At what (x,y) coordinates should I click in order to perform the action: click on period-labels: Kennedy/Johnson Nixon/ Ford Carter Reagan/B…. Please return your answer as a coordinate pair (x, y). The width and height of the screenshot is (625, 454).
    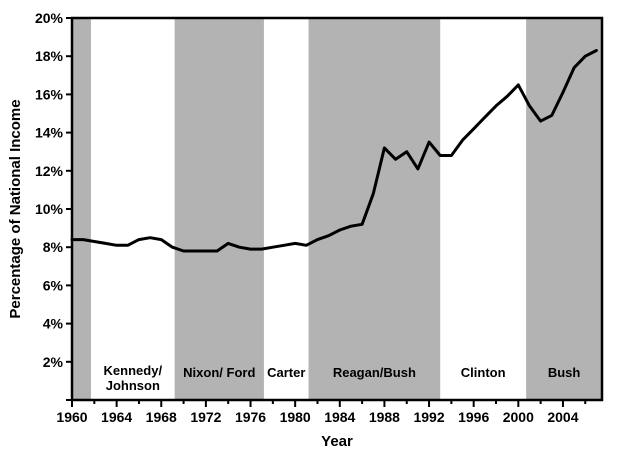
    Looking at the image, I should click on (342, 378).